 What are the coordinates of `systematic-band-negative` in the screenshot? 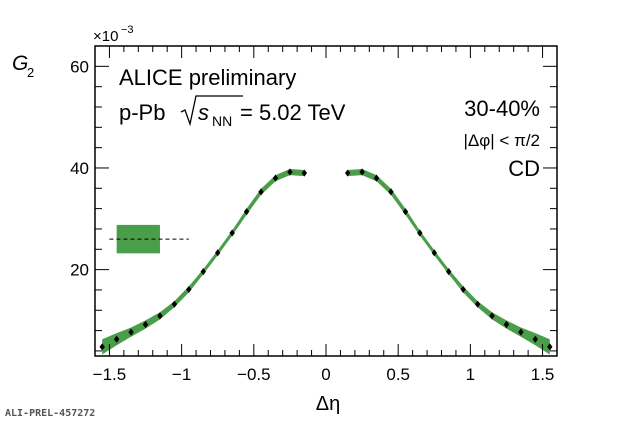 It's located at (203, 262).